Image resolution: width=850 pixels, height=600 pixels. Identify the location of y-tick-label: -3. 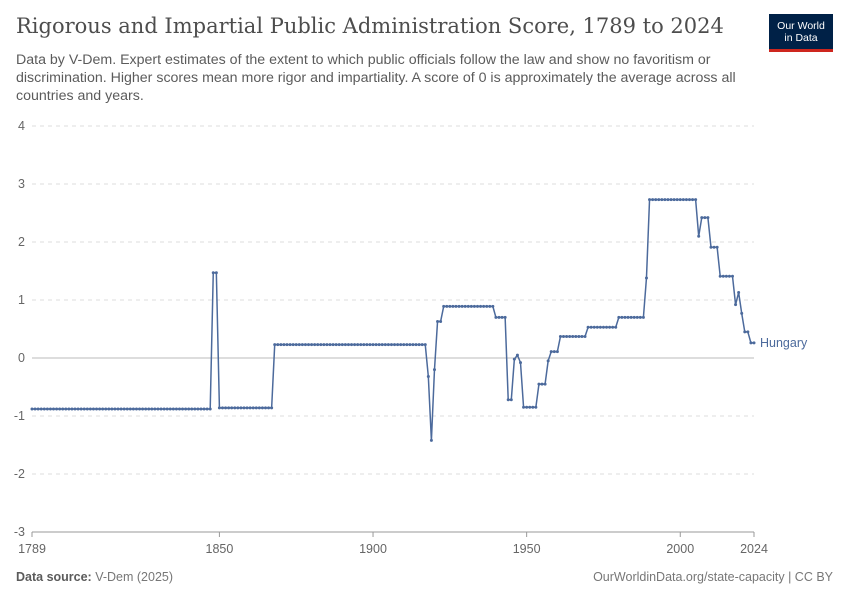
(19, 532).